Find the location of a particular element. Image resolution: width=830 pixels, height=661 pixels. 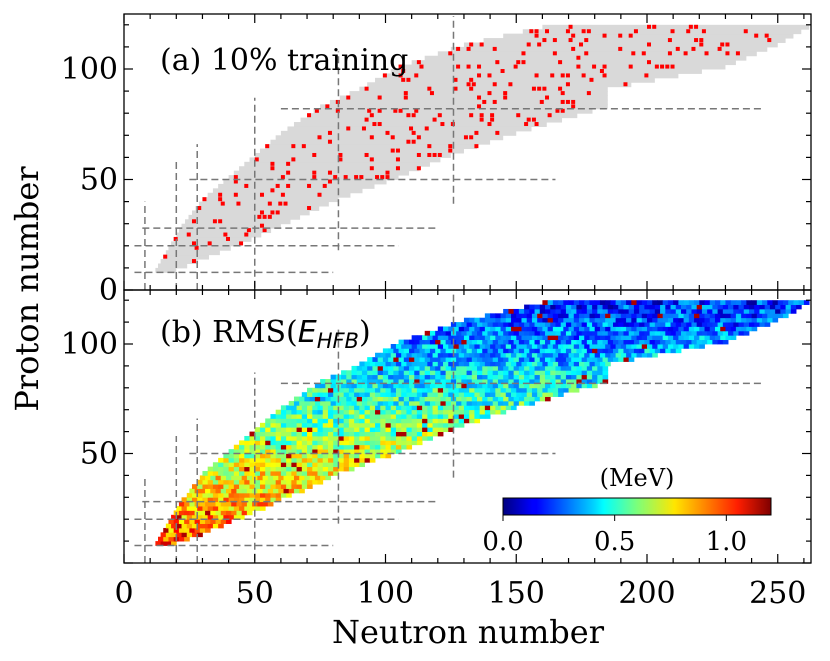

region-row is located at coordinates (179, 261).